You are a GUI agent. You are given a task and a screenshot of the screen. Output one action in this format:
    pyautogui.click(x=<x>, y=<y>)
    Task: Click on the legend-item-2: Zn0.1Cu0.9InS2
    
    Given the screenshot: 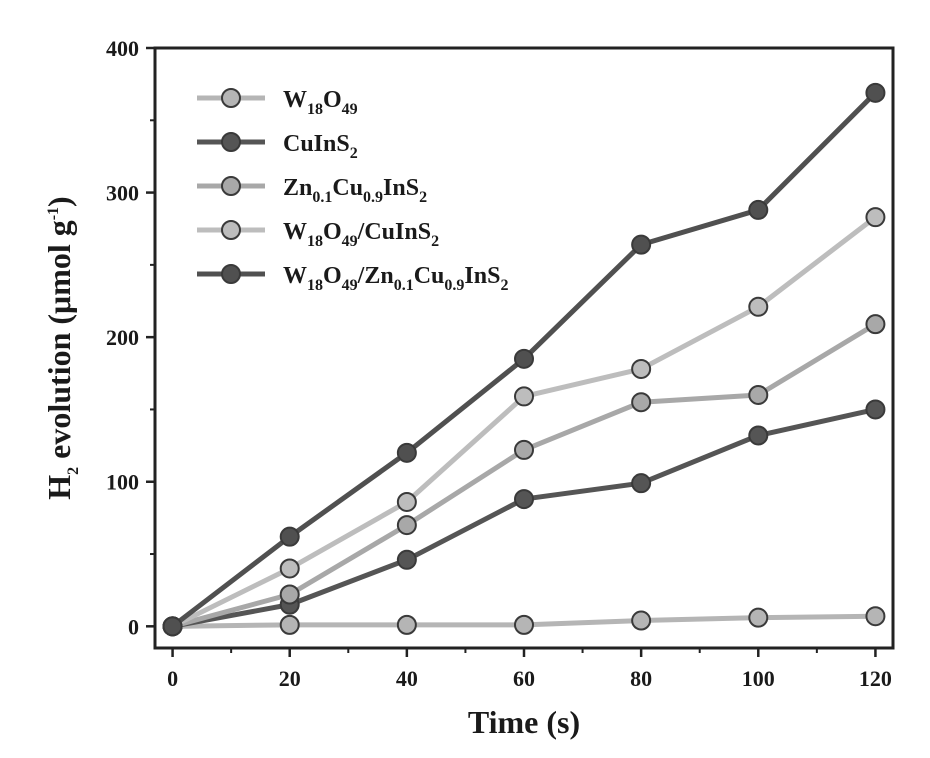 What is the action you would take?
    pyautogui.click(x=312, y=190)
    